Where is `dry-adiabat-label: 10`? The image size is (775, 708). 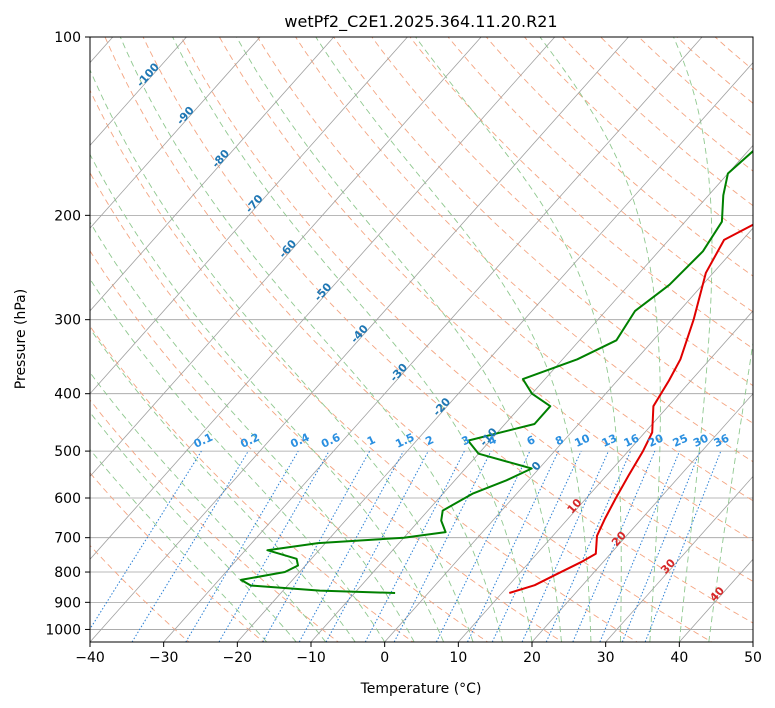
dry-adiabat-label: 10 is located at coordinates (575, 506).